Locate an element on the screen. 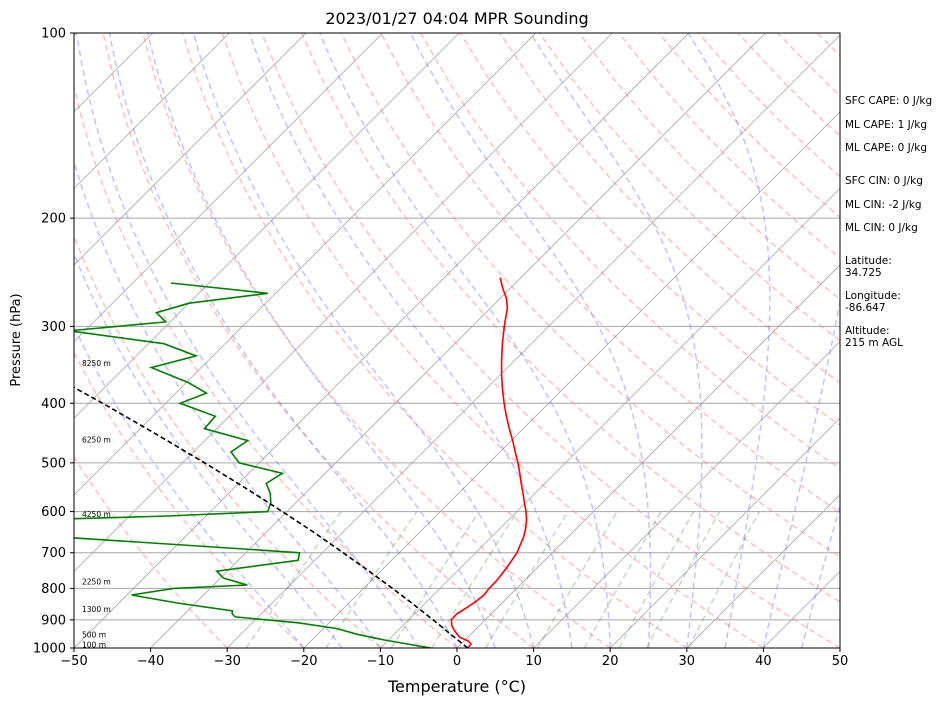 The height and width of the screenshot is (705, 946). x-tick-label: 50 is located at coordinates (840, 661).